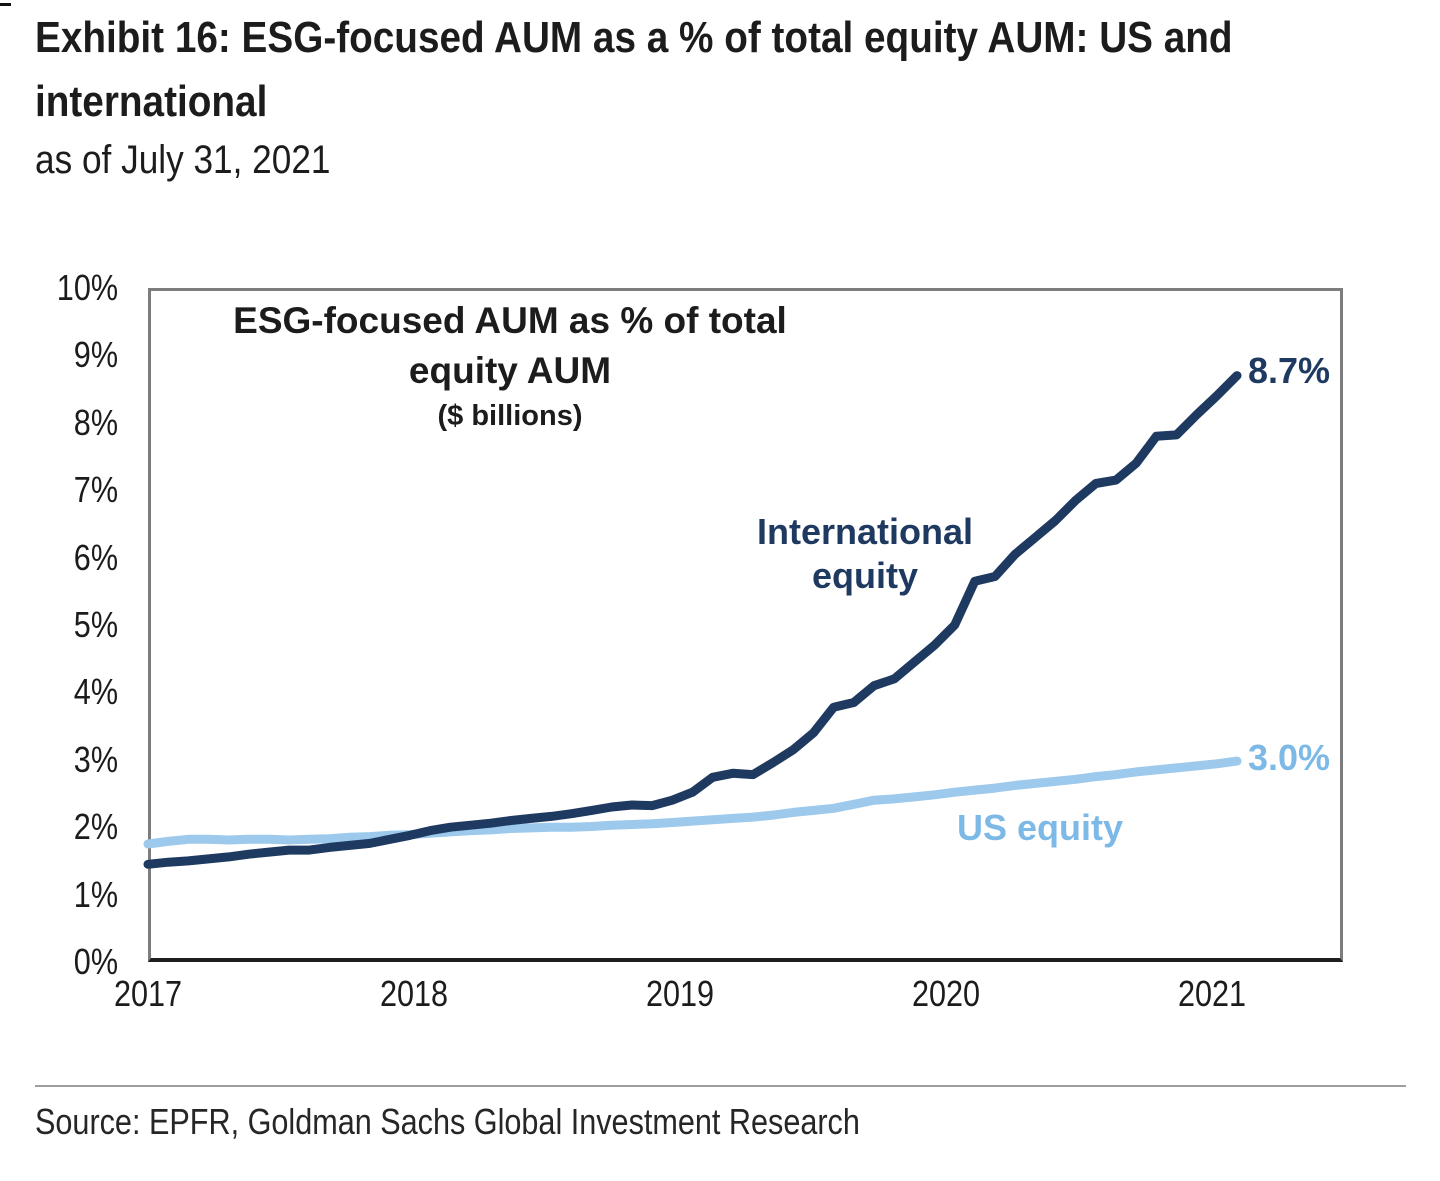  Describe the element at coordinates (87, 287) in the screenshot. I see `y-axis-tick-text: 10%` at that location.